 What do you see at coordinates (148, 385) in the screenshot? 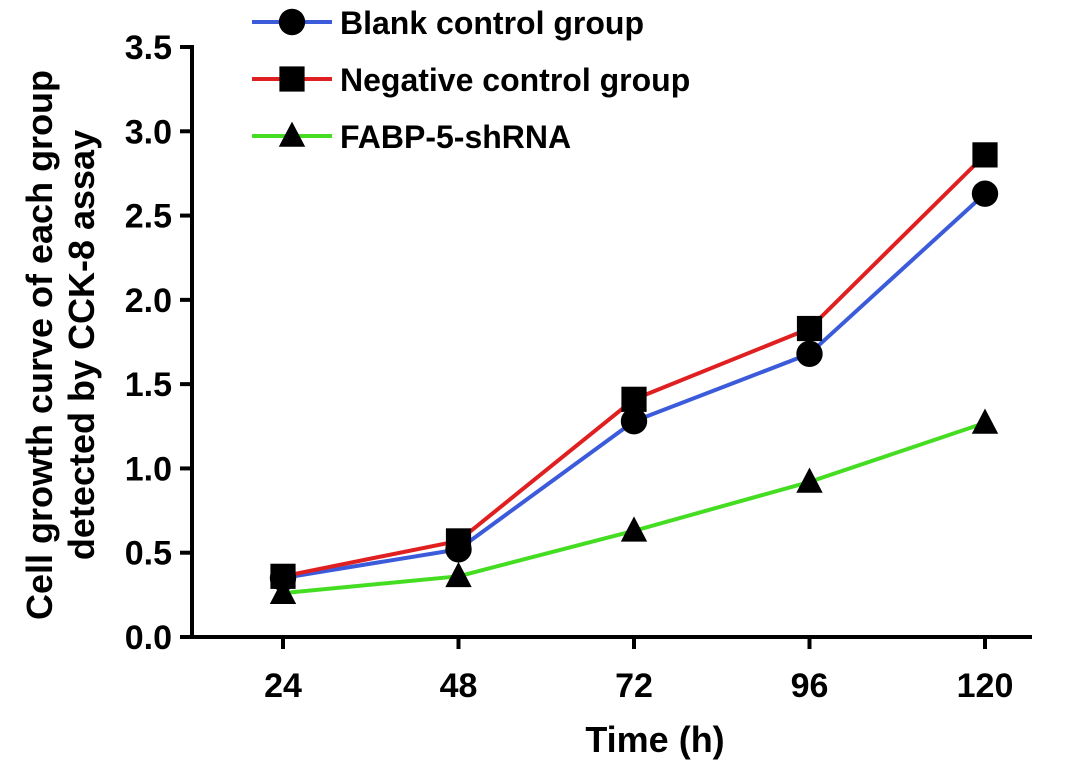
I see `y-tick-label: 1.5` at bounding box center [148, 385].